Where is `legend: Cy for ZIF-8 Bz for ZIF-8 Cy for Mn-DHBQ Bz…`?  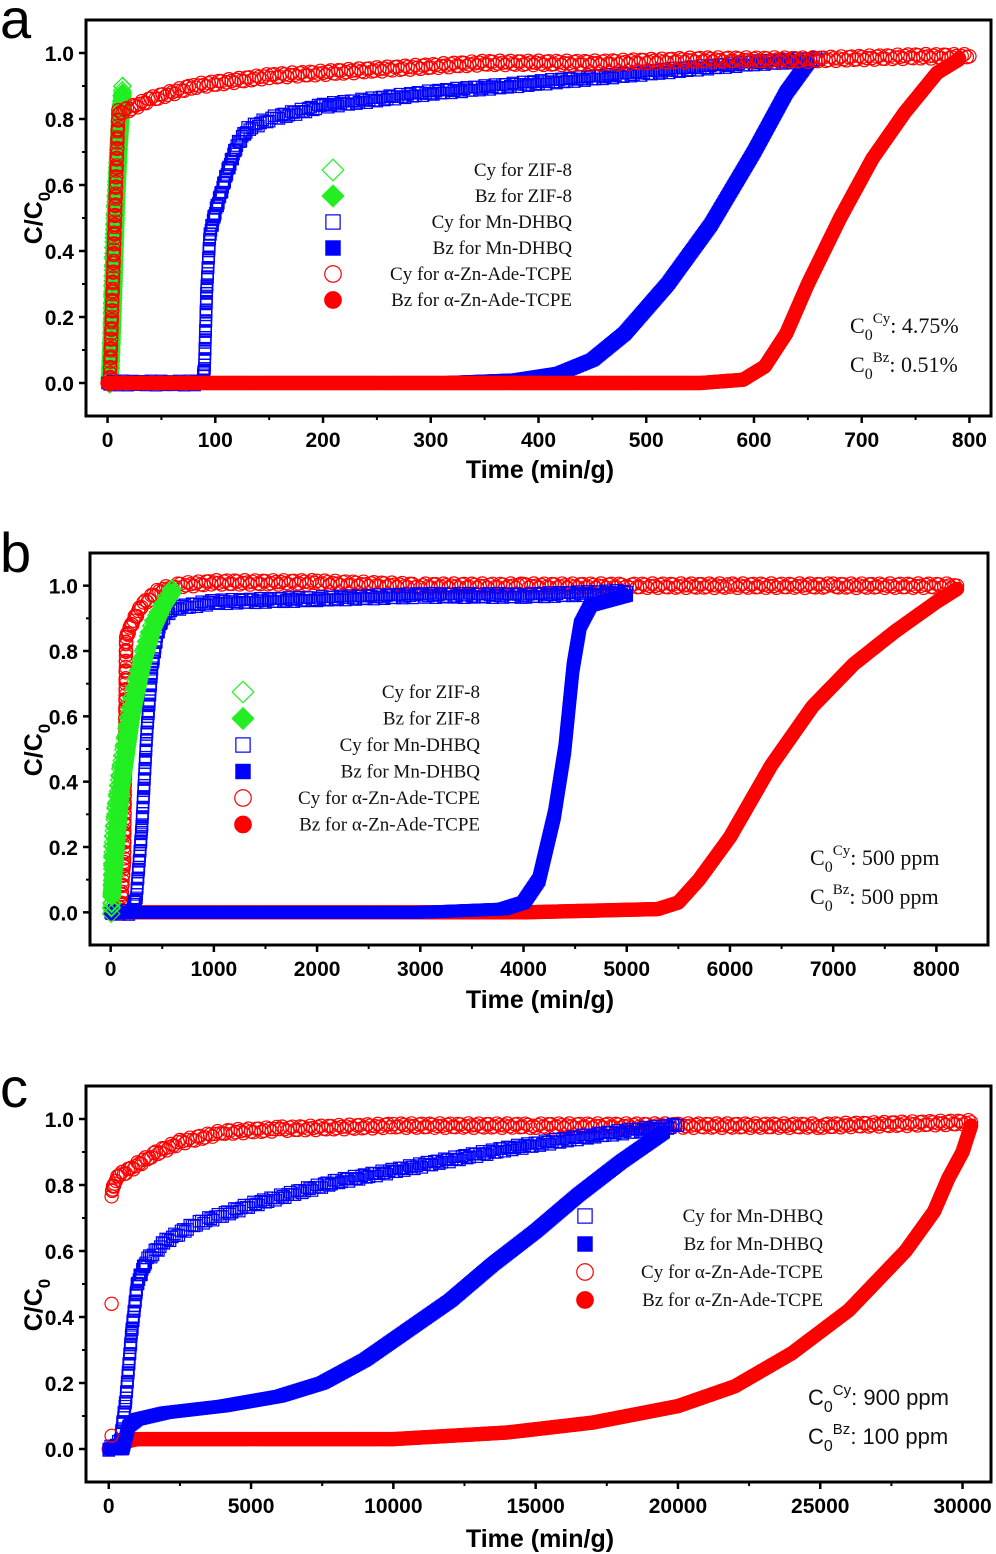 legend: Cy for ZIF-8 Bz for ZIF-8 Cy for Mn-DHBQ Bz… is located at coordinates (356, 758).